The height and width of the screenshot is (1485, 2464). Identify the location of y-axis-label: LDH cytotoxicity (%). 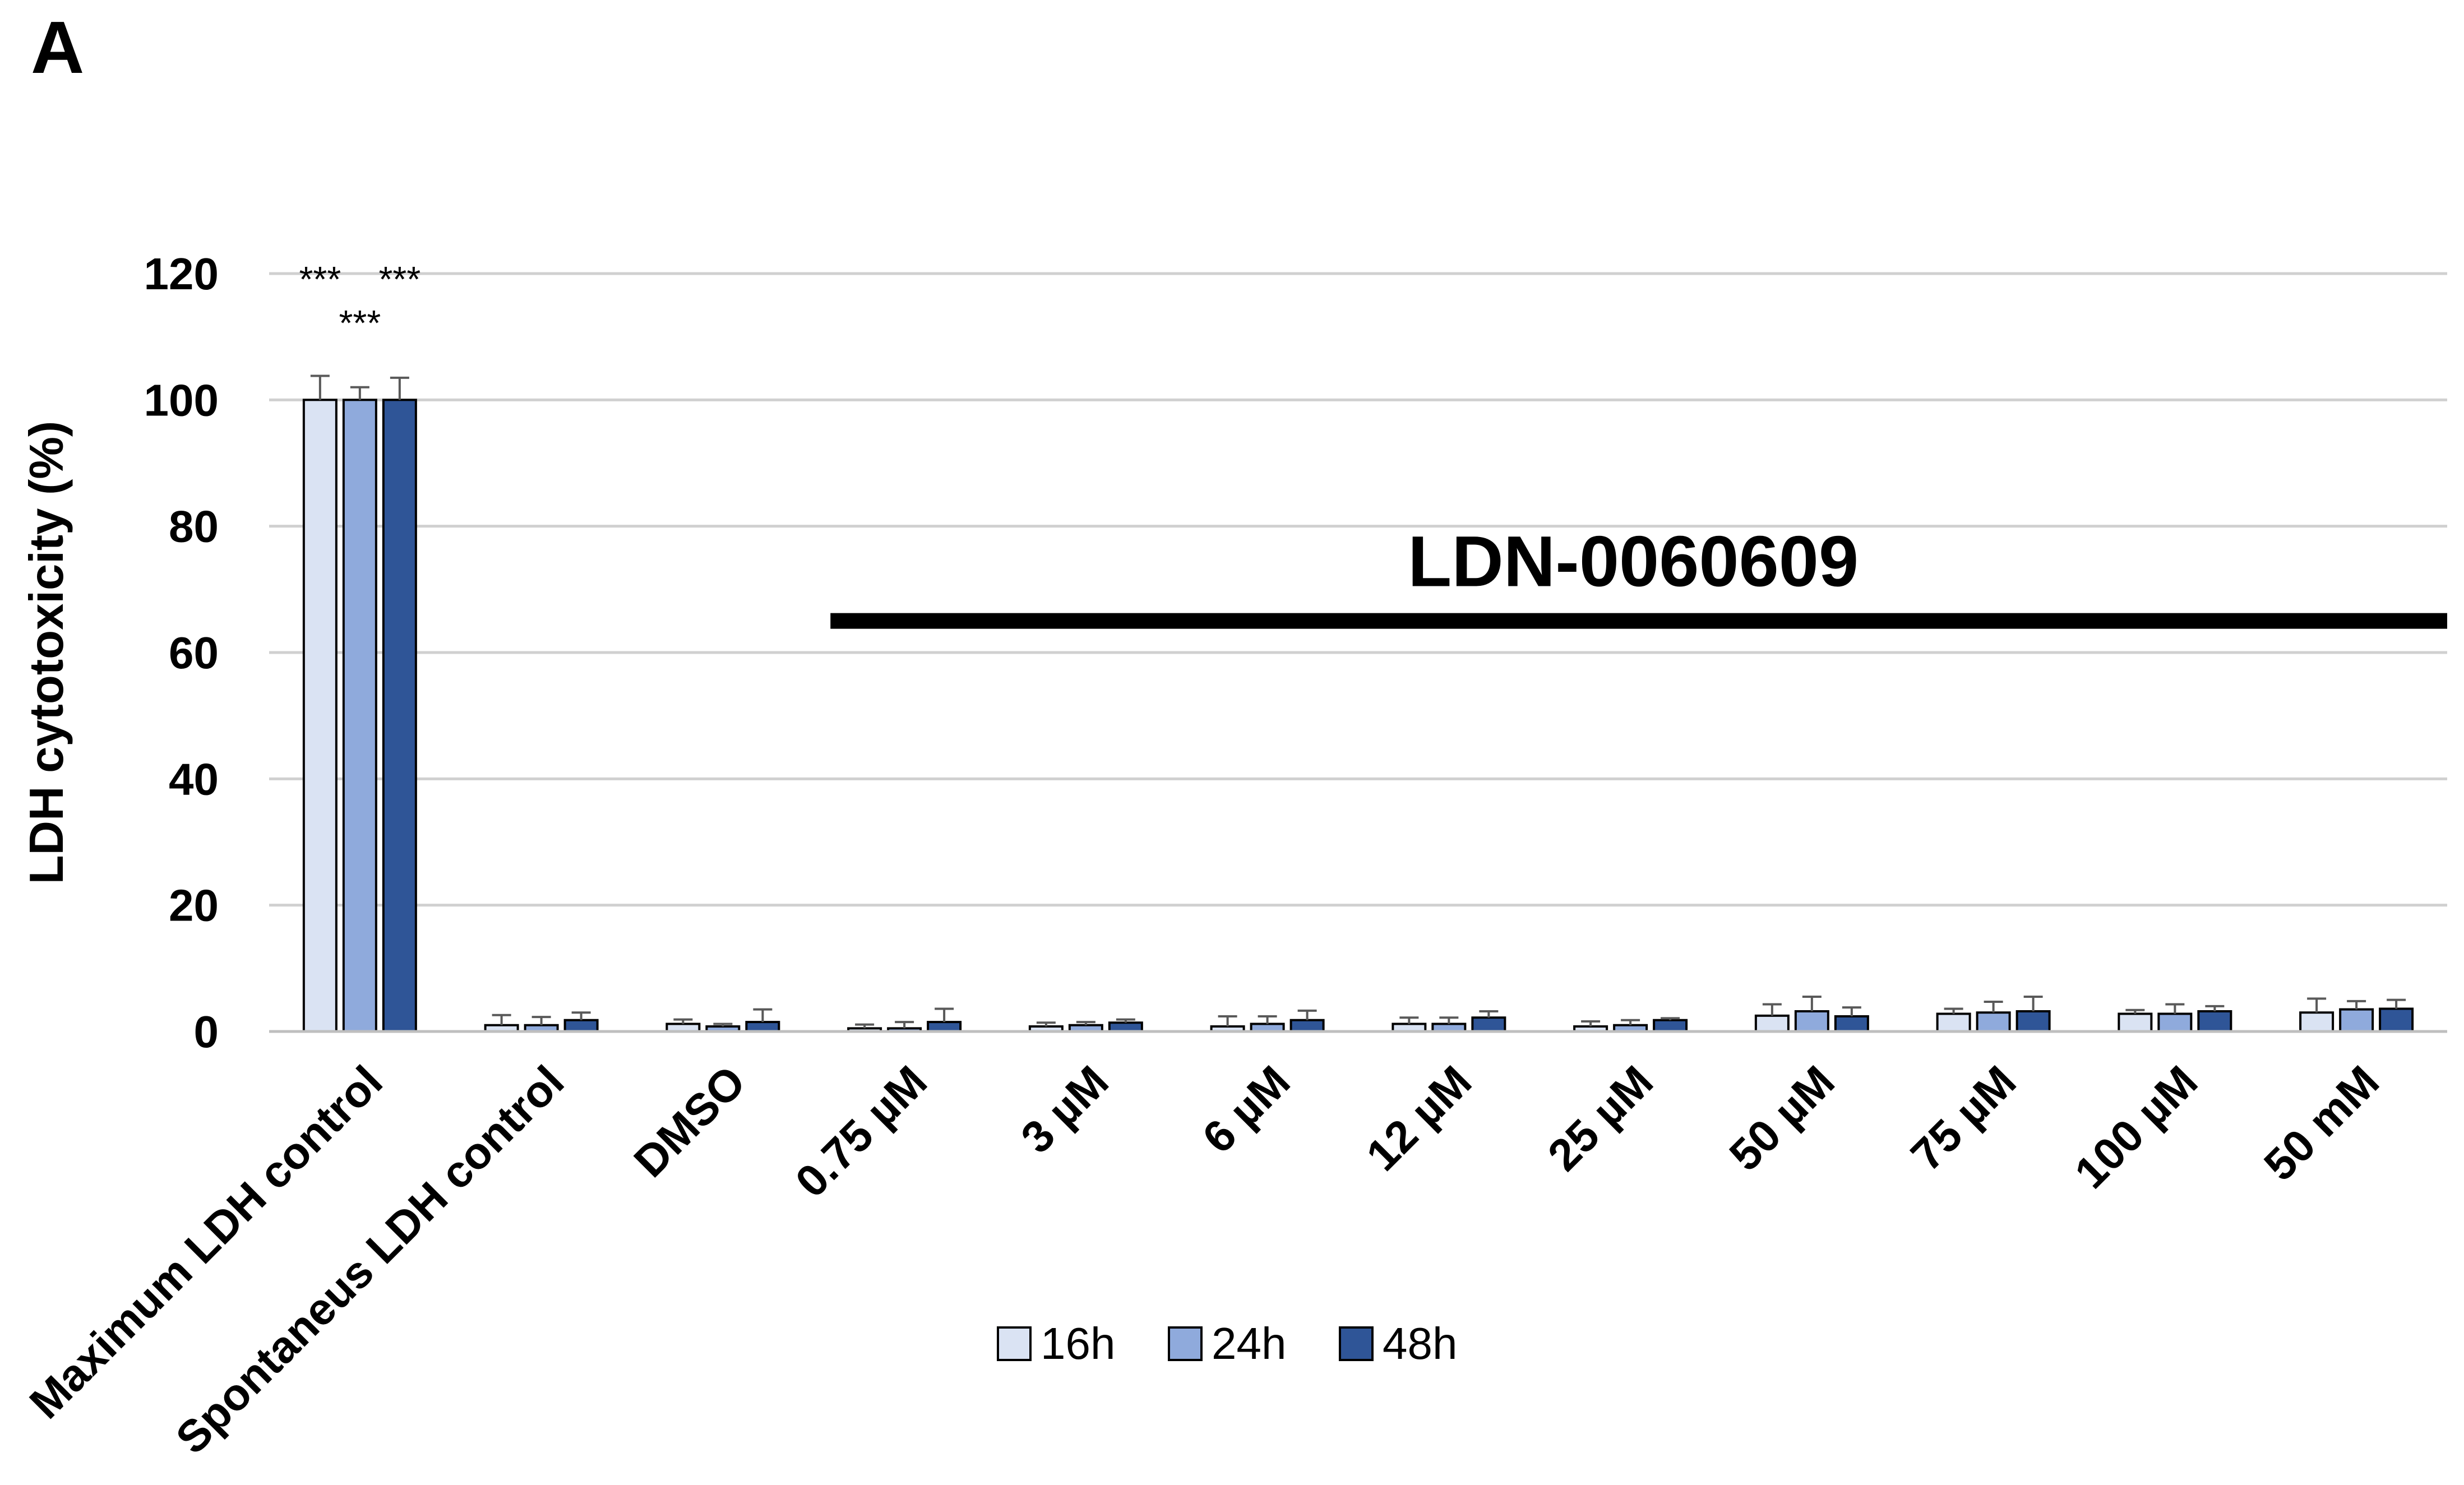
(46, 652).